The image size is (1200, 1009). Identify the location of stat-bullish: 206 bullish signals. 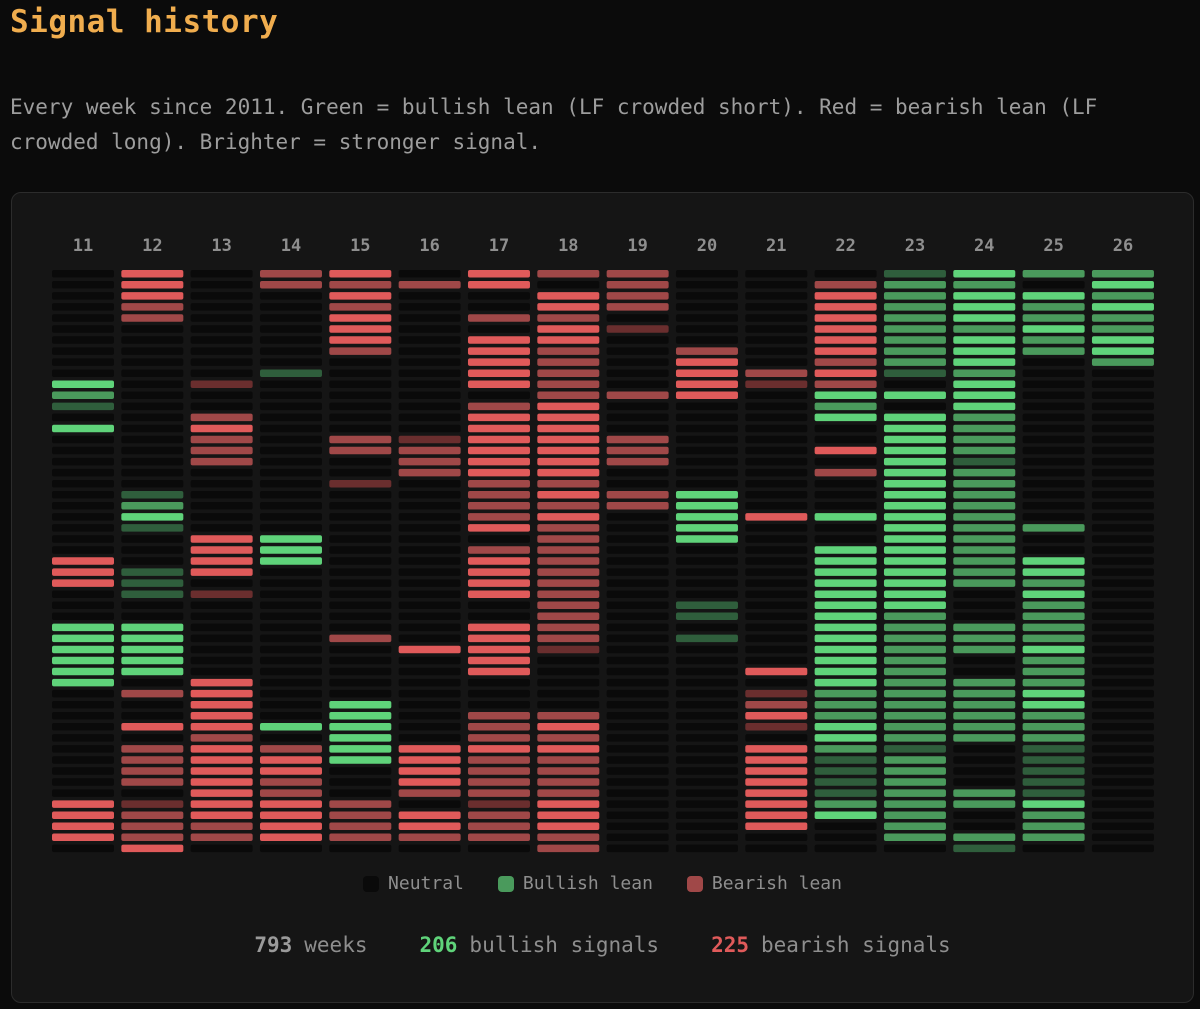
(539, 945).